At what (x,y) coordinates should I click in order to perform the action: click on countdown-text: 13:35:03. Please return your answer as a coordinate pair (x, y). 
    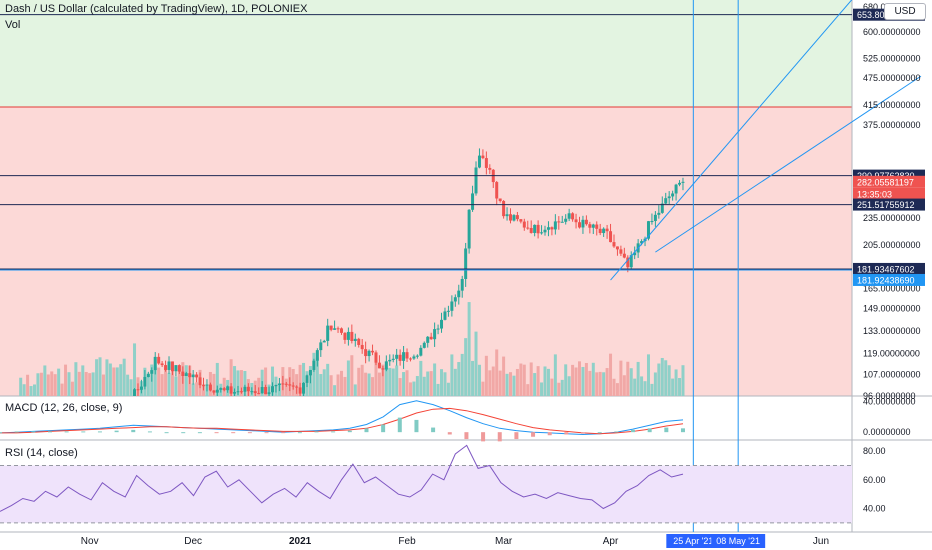
    Looking at the image, I should click on (874, 194).